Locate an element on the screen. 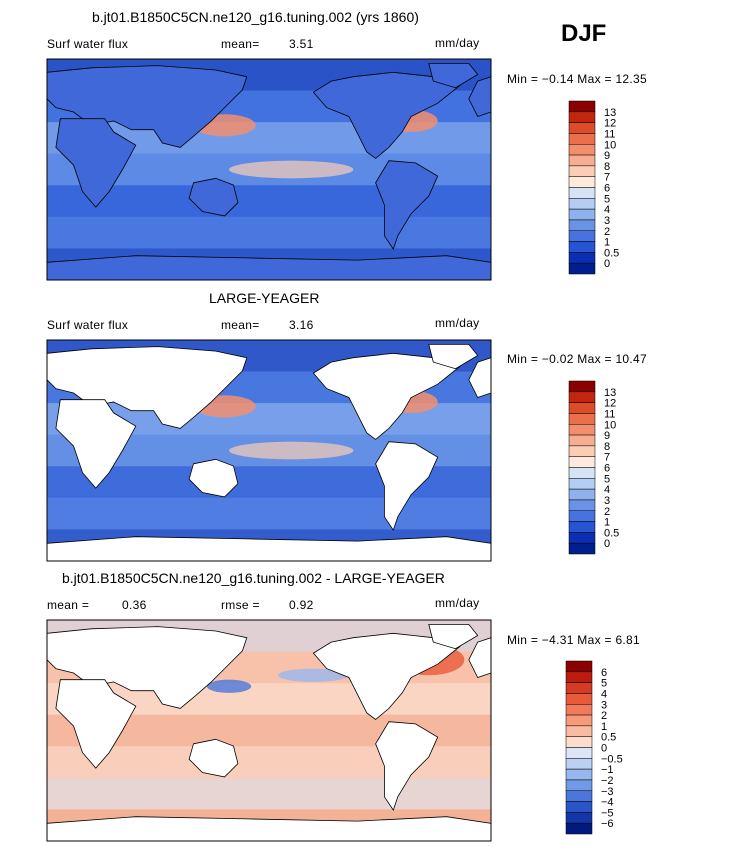 This screenshot has height=847, width=733. panel-2-minmax: Min = −0.02 Max = 10.47 is located at coordinates (577, 359).